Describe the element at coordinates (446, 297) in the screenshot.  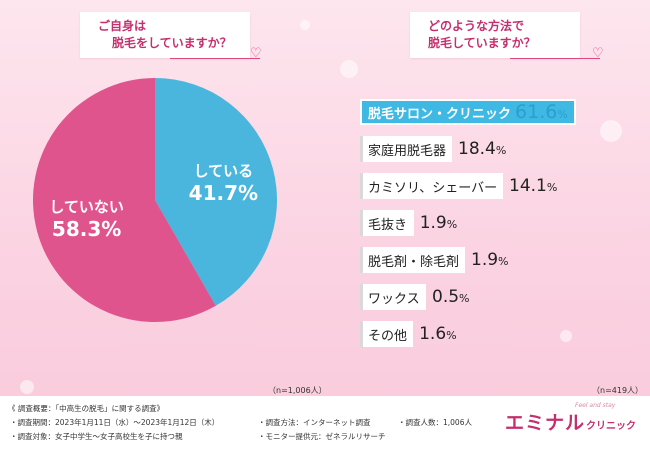
I see `bar-value-number: 0.5` at that location.